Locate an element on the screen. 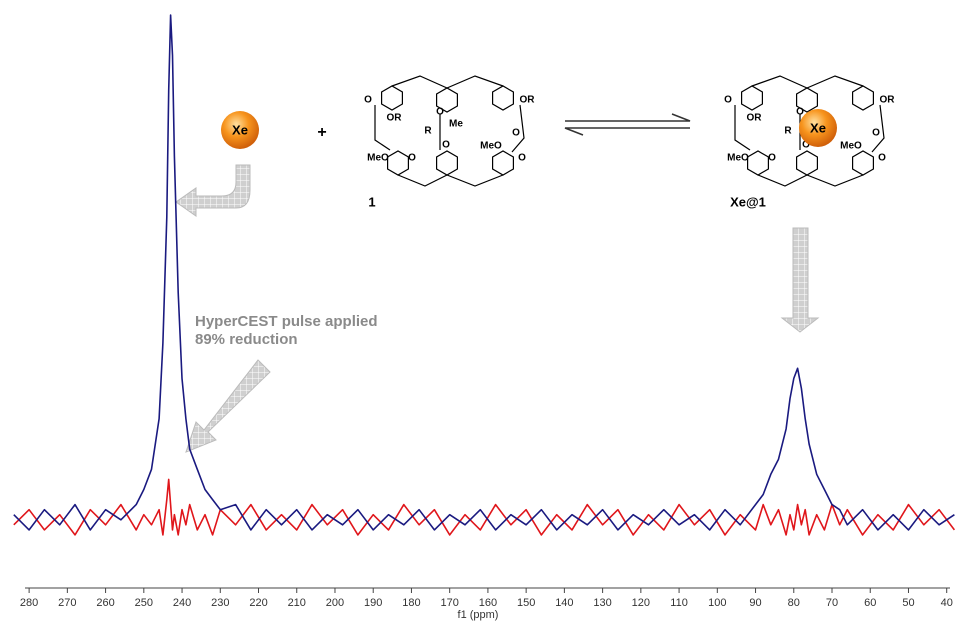  structure: OORORMeOOROMeOMeOOOXe@1Xe is located at coordinates (810, 142).